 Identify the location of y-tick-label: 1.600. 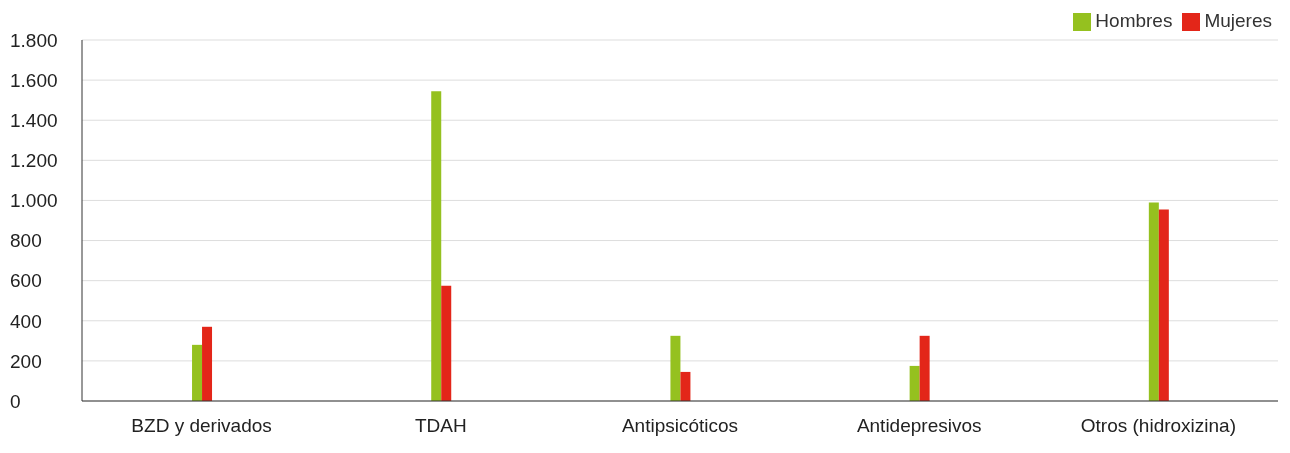
(34, 80).